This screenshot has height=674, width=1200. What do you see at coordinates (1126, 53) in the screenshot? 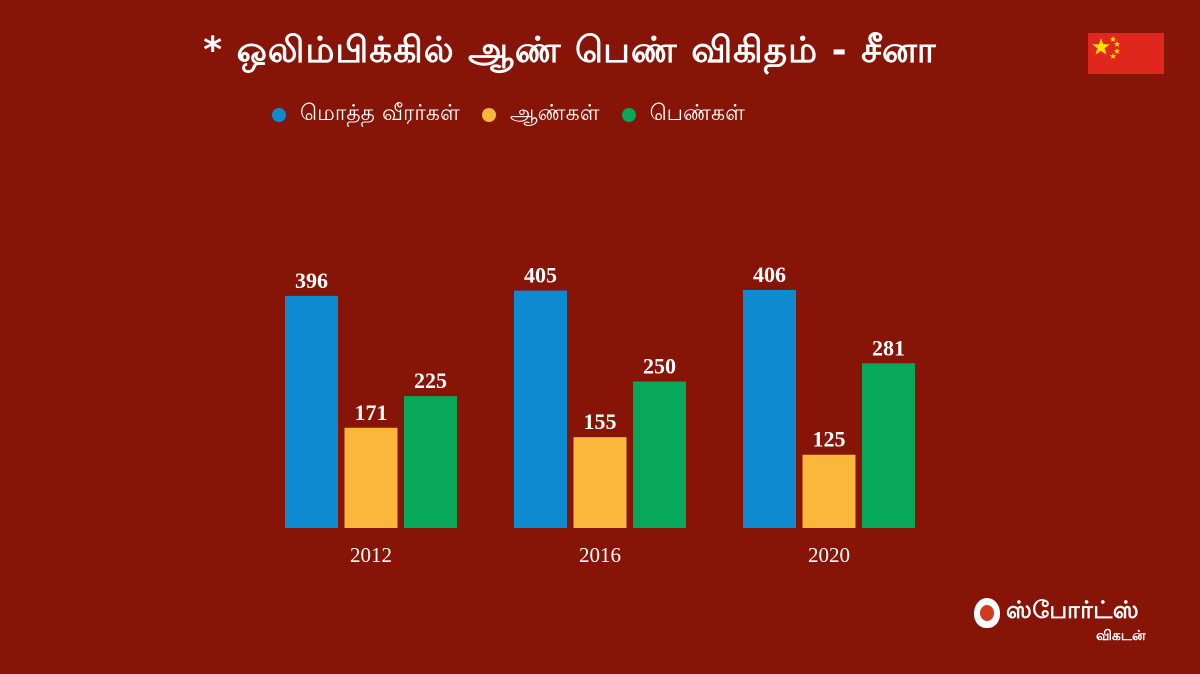
I see `china-flag` at bounding box center [1126, 53].